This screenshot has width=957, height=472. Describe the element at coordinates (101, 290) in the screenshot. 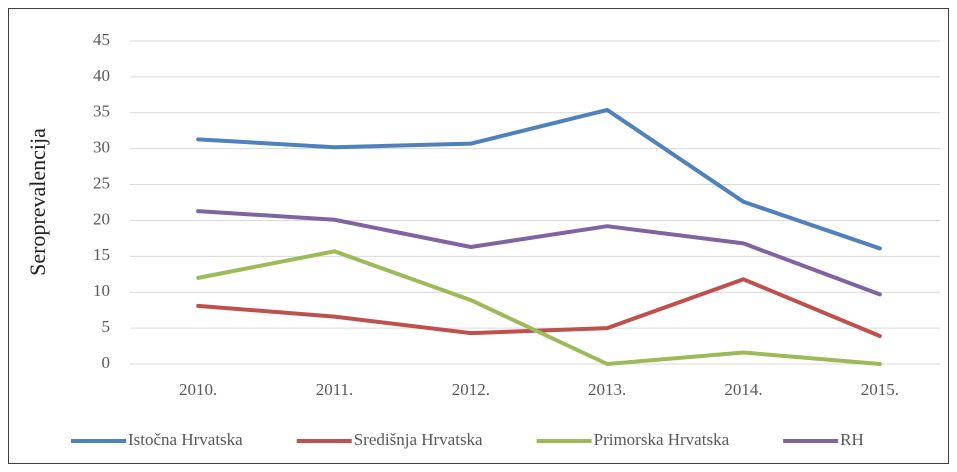

I see `y-tick-label: 10` at that location.